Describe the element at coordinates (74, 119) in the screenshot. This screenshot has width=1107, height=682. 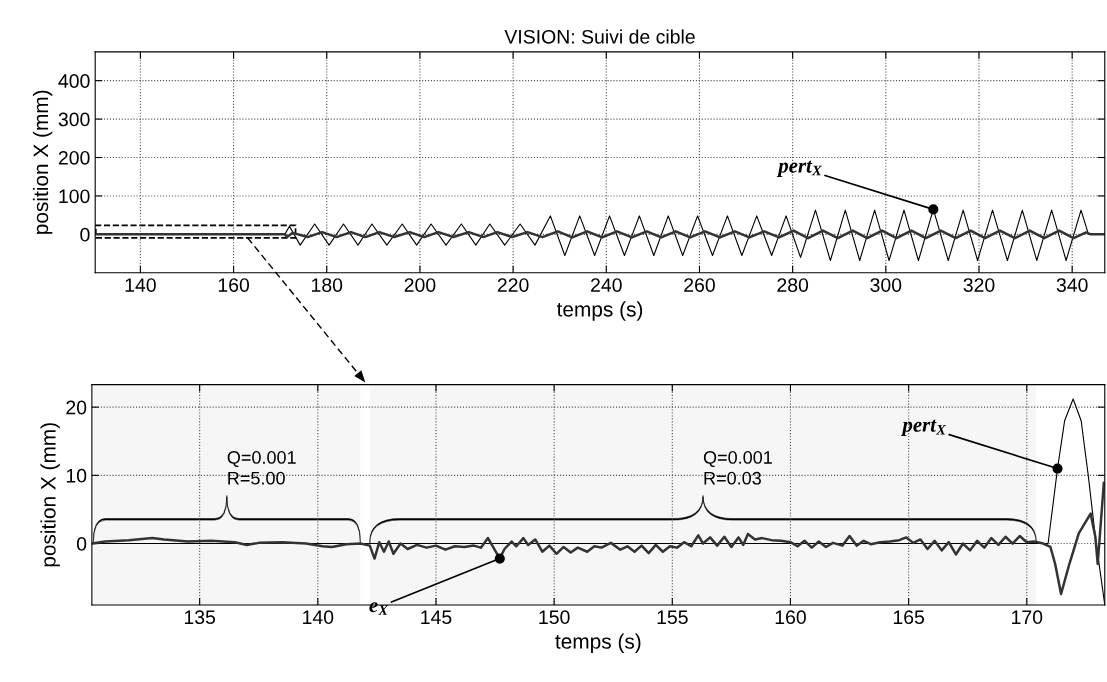
I see `y-tick-label: 300` at that location.